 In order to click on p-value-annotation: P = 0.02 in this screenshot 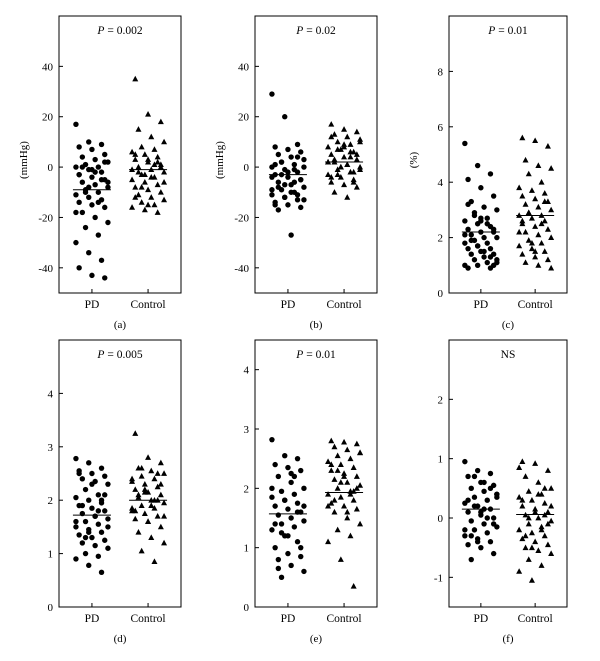, I will do `click(315, 31)`.